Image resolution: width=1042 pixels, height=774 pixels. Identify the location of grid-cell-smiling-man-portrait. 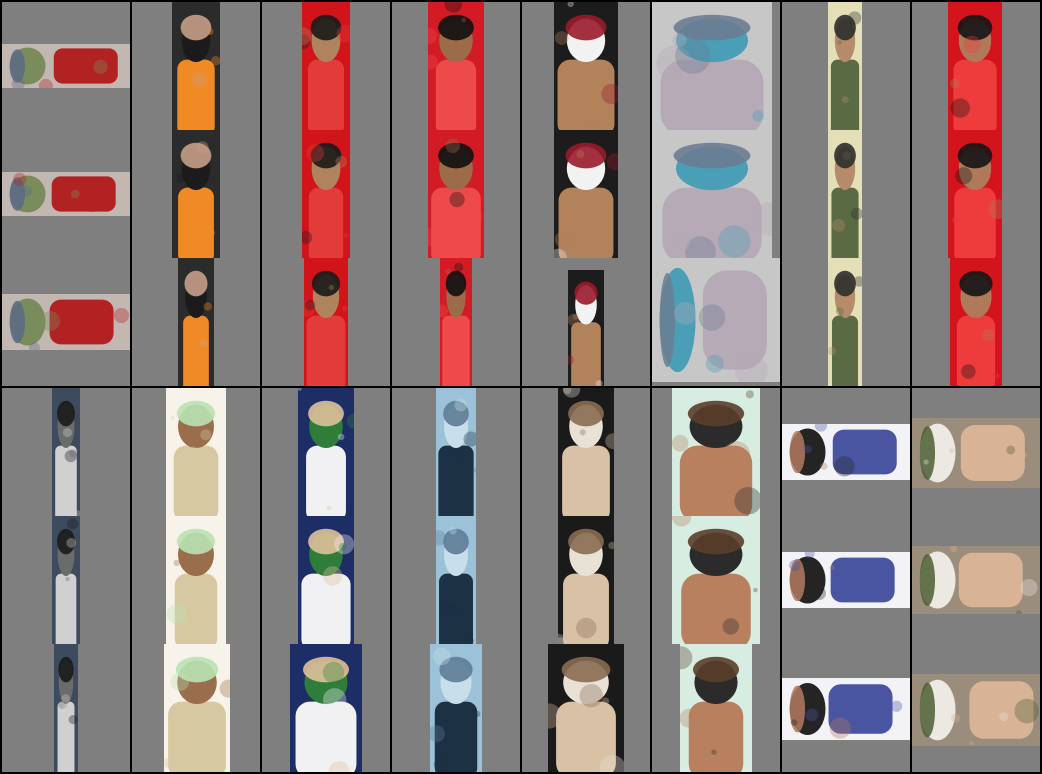
(586, 194).